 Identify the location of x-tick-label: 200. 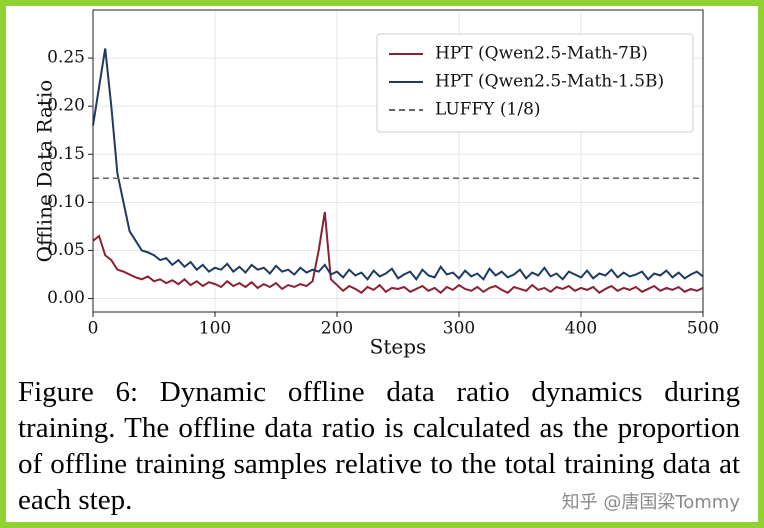
(337, 329).